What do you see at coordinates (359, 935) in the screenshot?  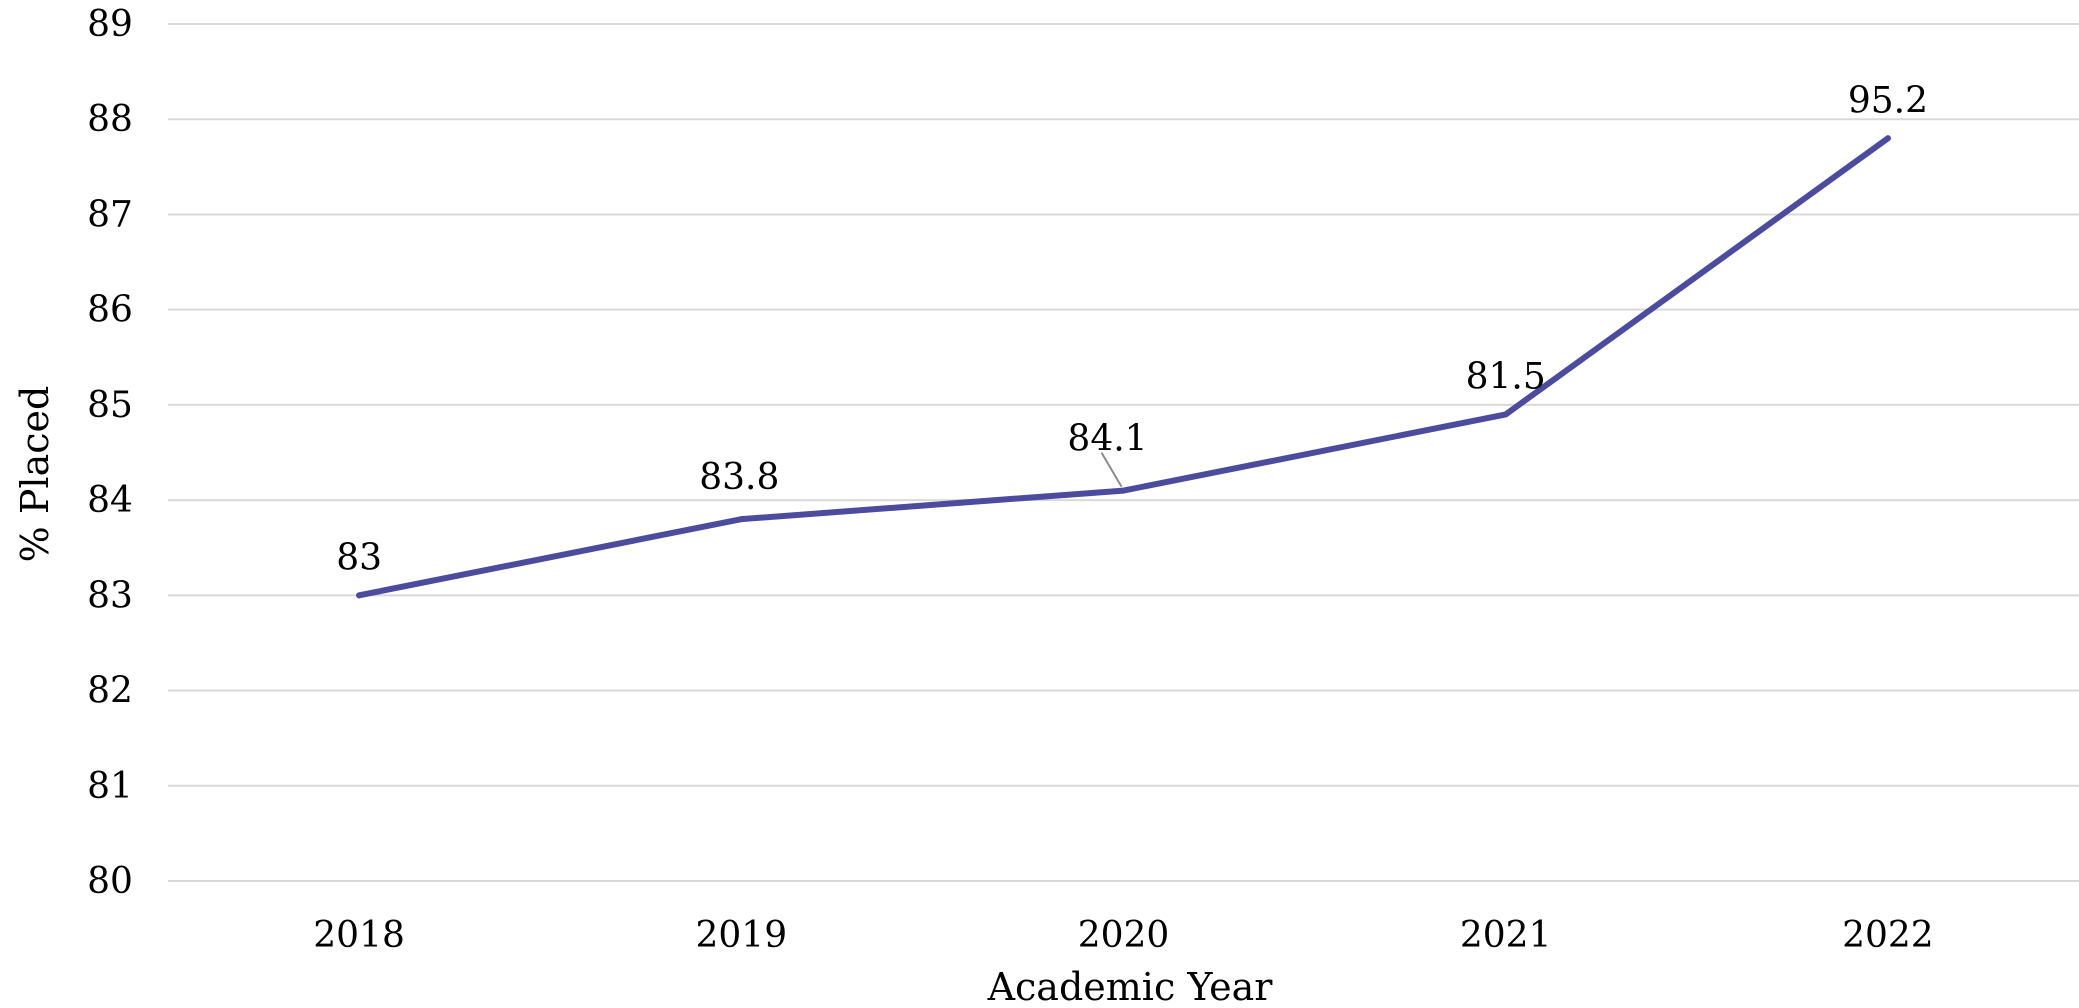 I see `x-tick-label: 2018` at bounding box center [359, 935].